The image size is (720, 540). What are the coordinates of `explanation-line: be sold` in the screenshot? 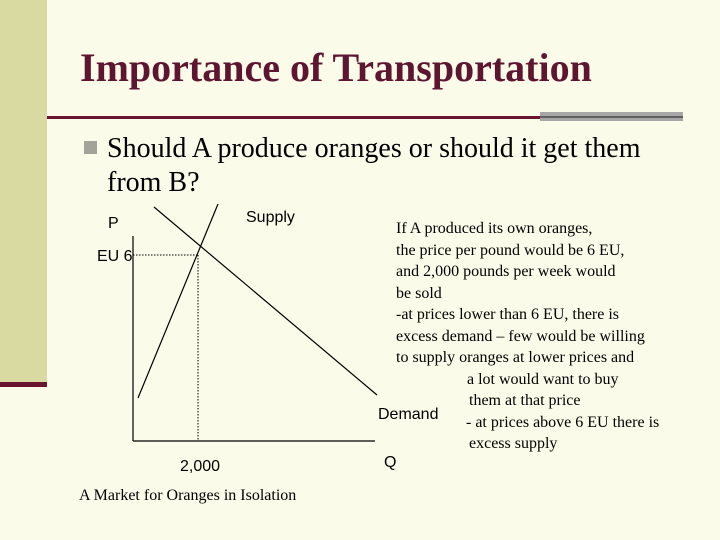 It's located at (419, 293).